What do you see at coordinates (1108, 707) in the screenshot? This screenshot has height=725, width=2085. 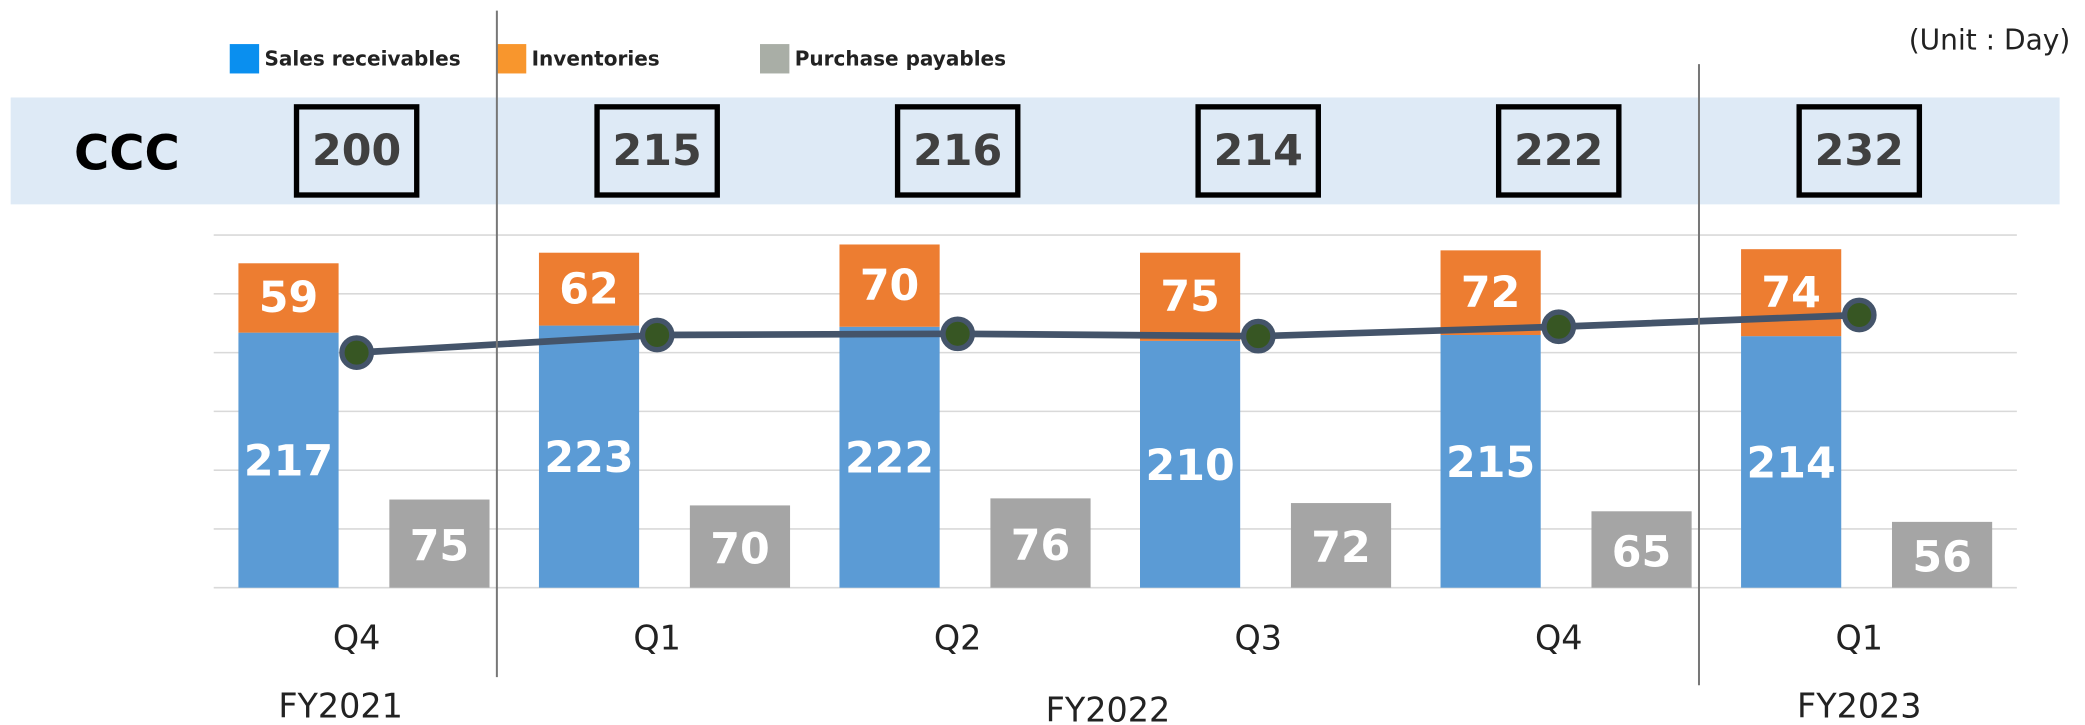 I see `group-label: FY2022` at bounding box center [1108, 707].